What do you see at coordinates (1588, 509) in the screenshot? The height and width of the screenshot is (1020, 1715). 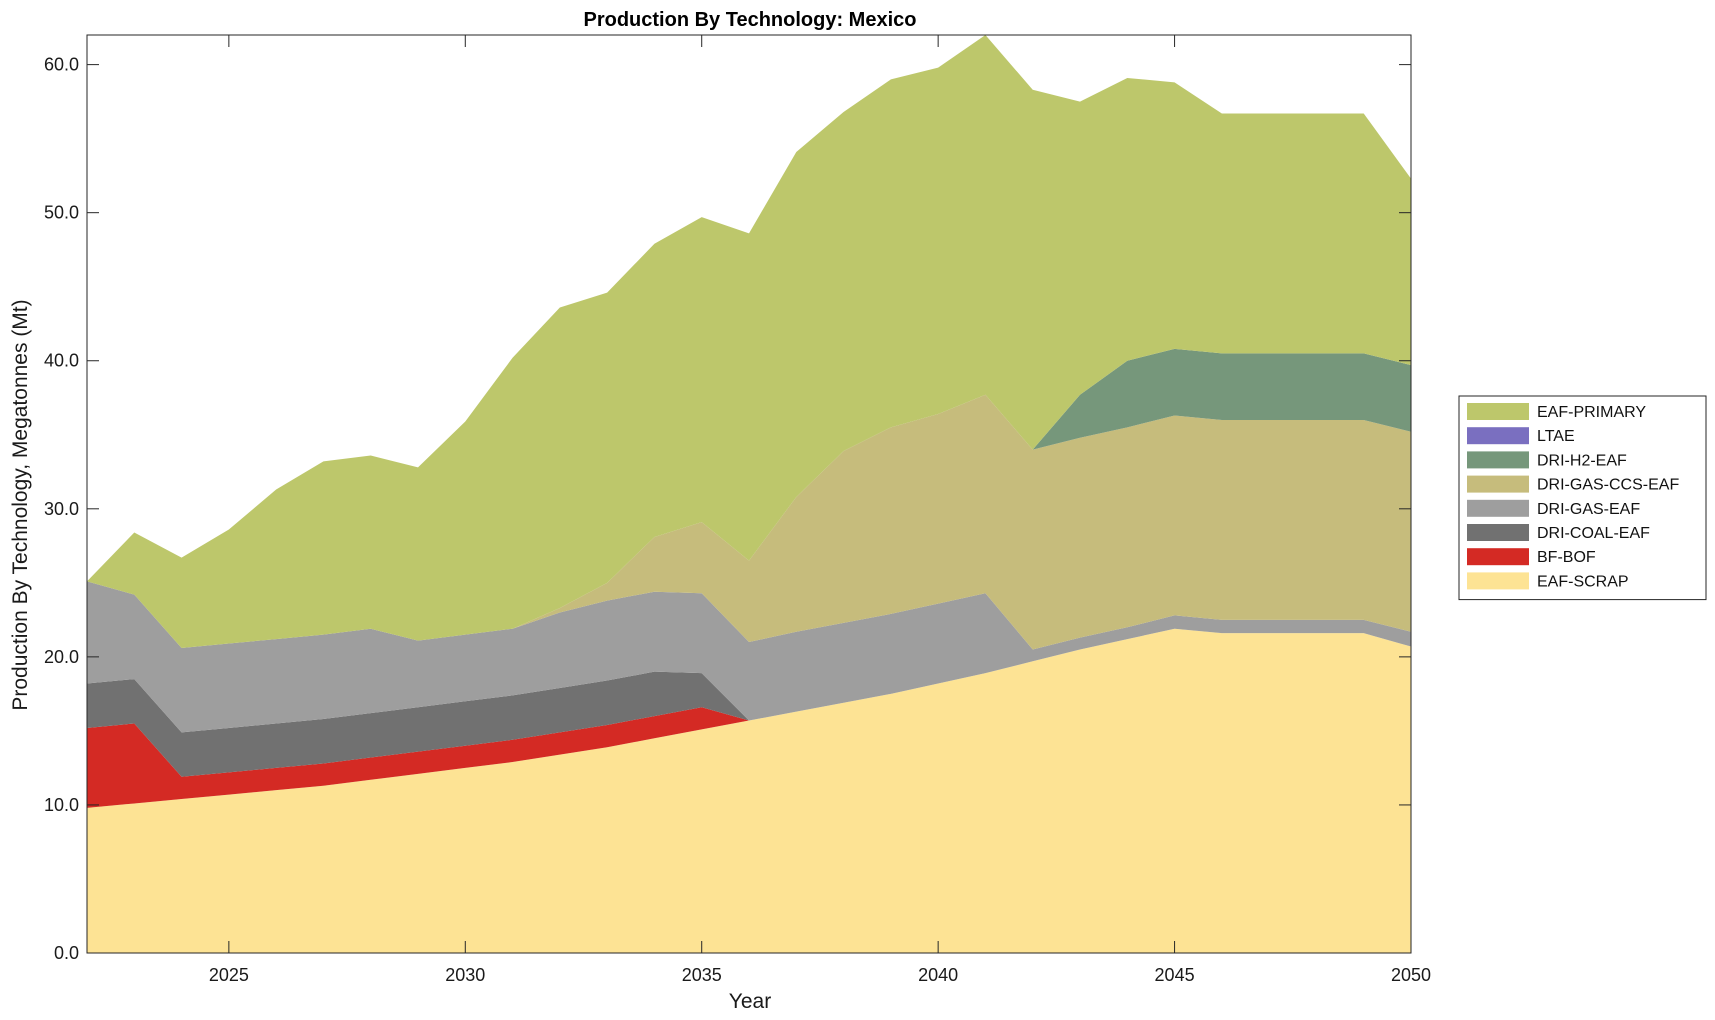 I see `legend-label-dri-gas-eaf: DRI-GAS-EAF` at bounding box center [1588, 509].